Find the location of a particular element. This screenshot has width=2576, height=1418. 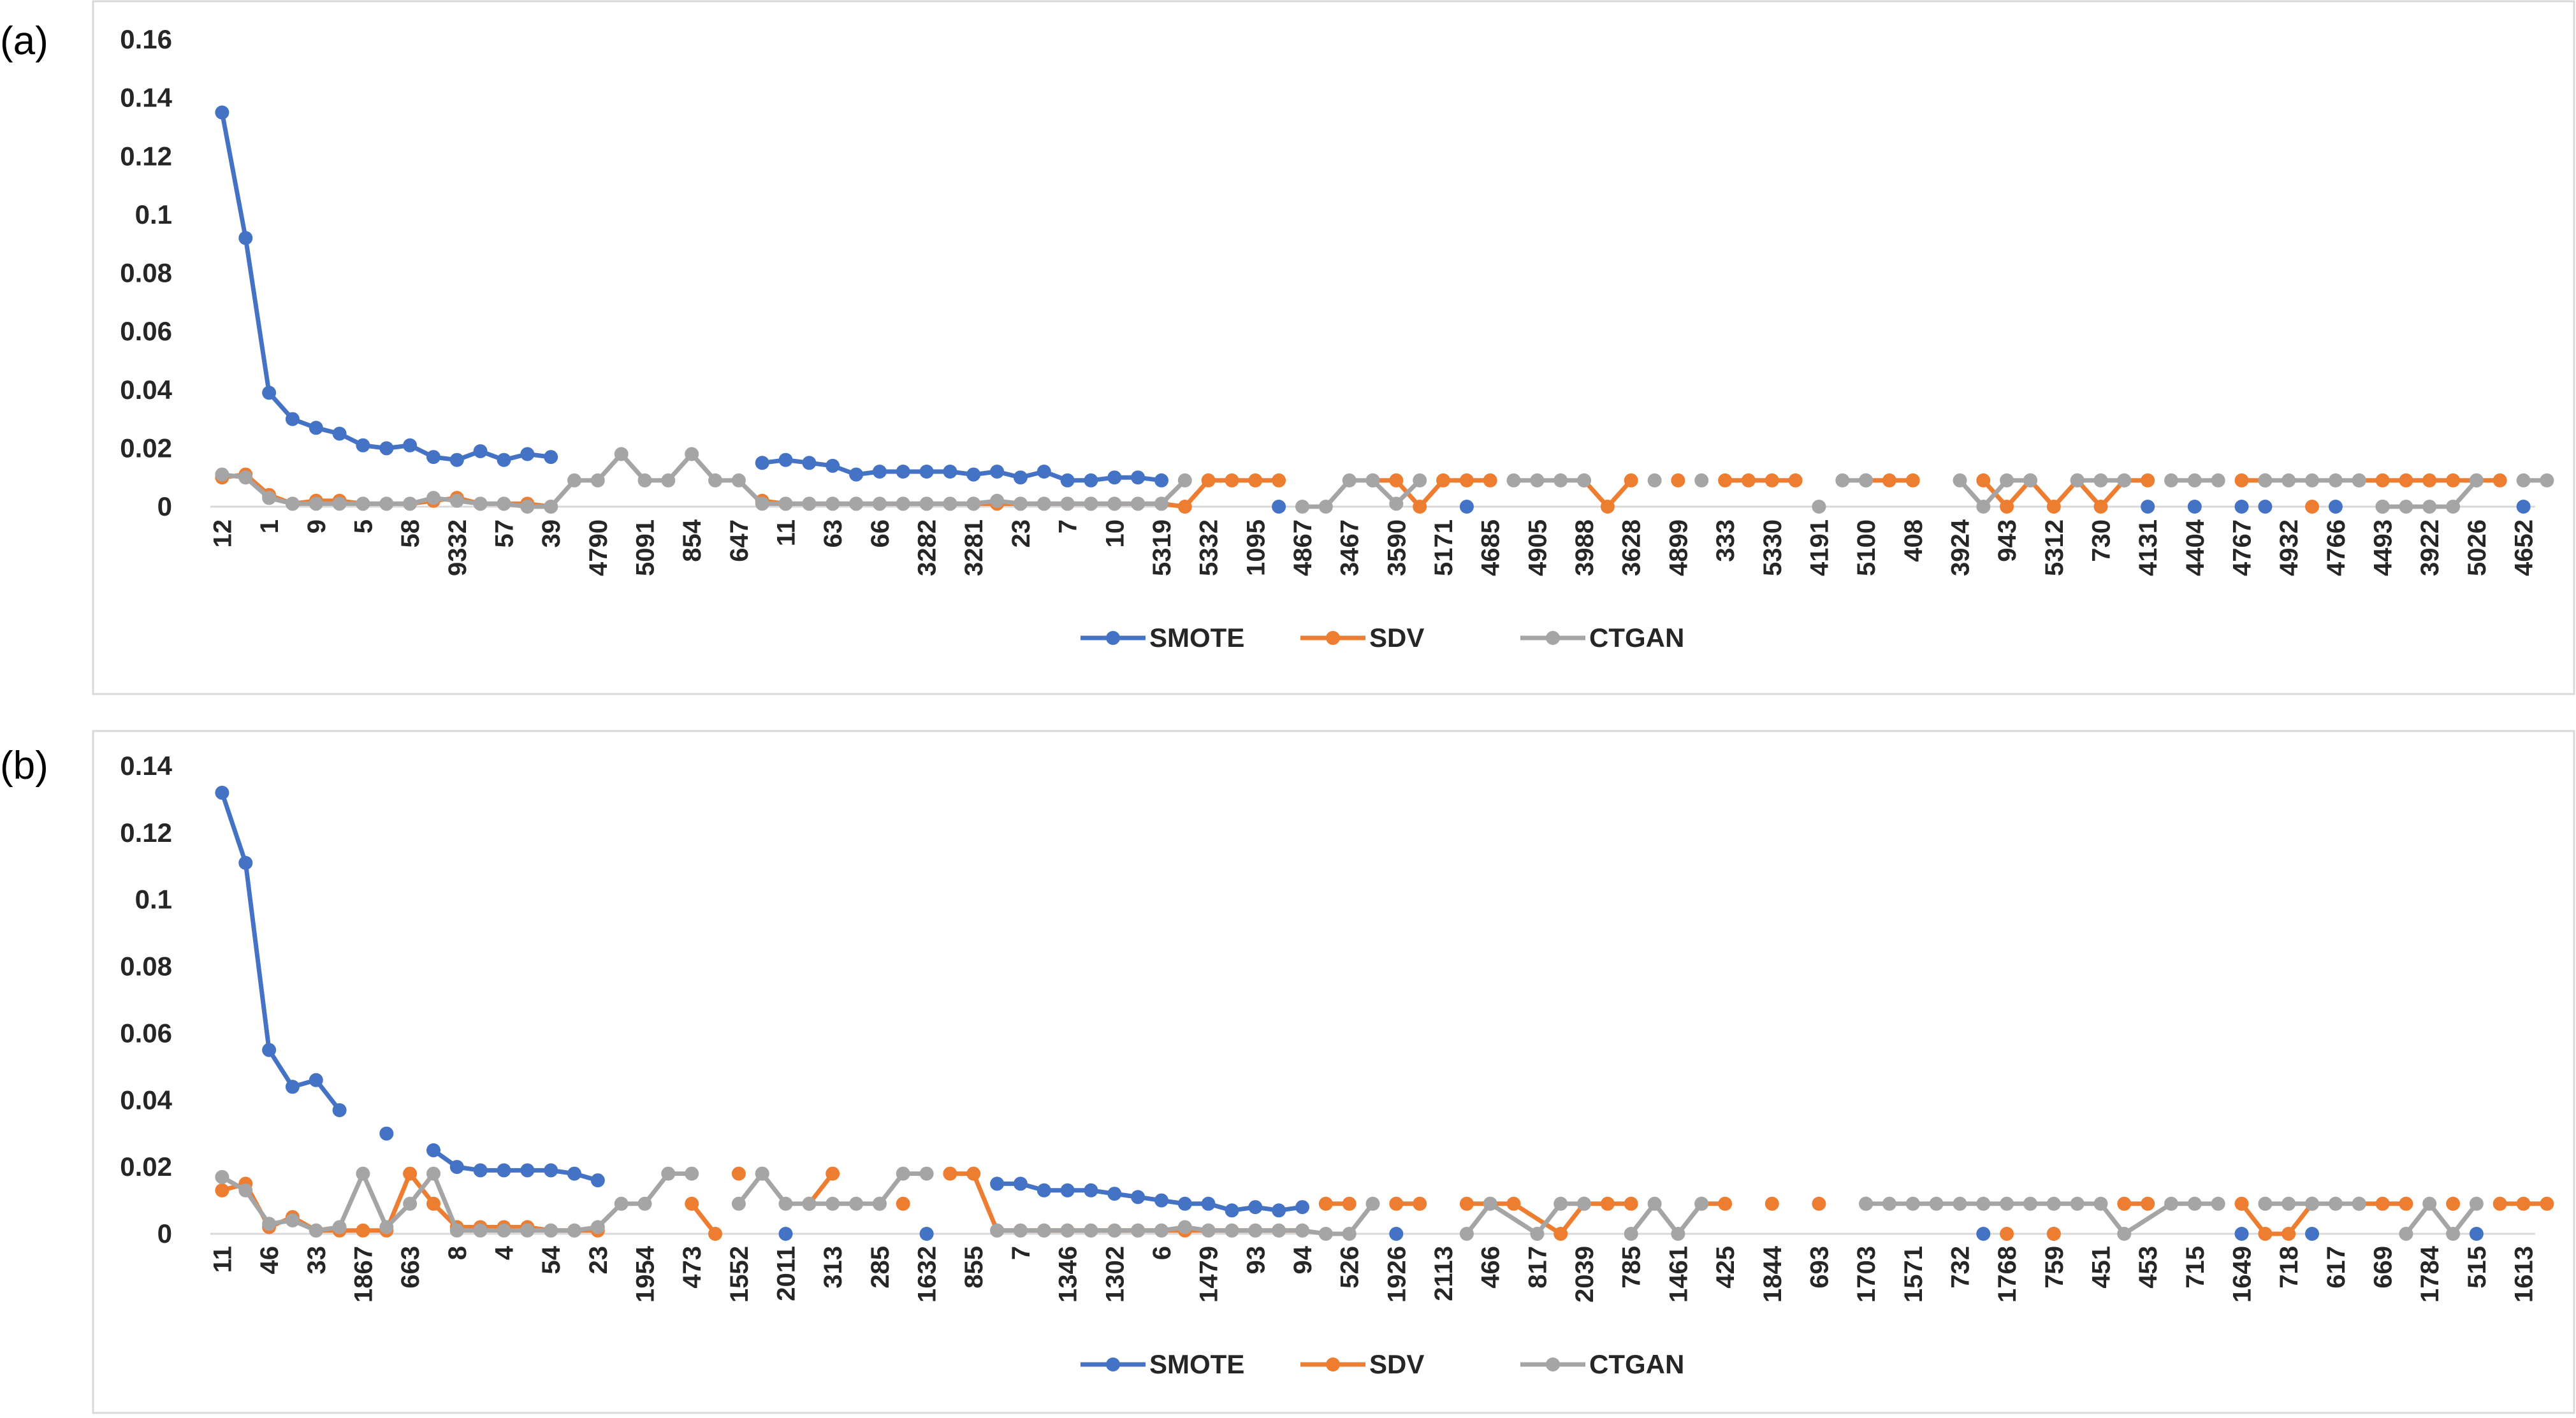

x-tick-label: 5100 is located at coordinates (1866, 547).